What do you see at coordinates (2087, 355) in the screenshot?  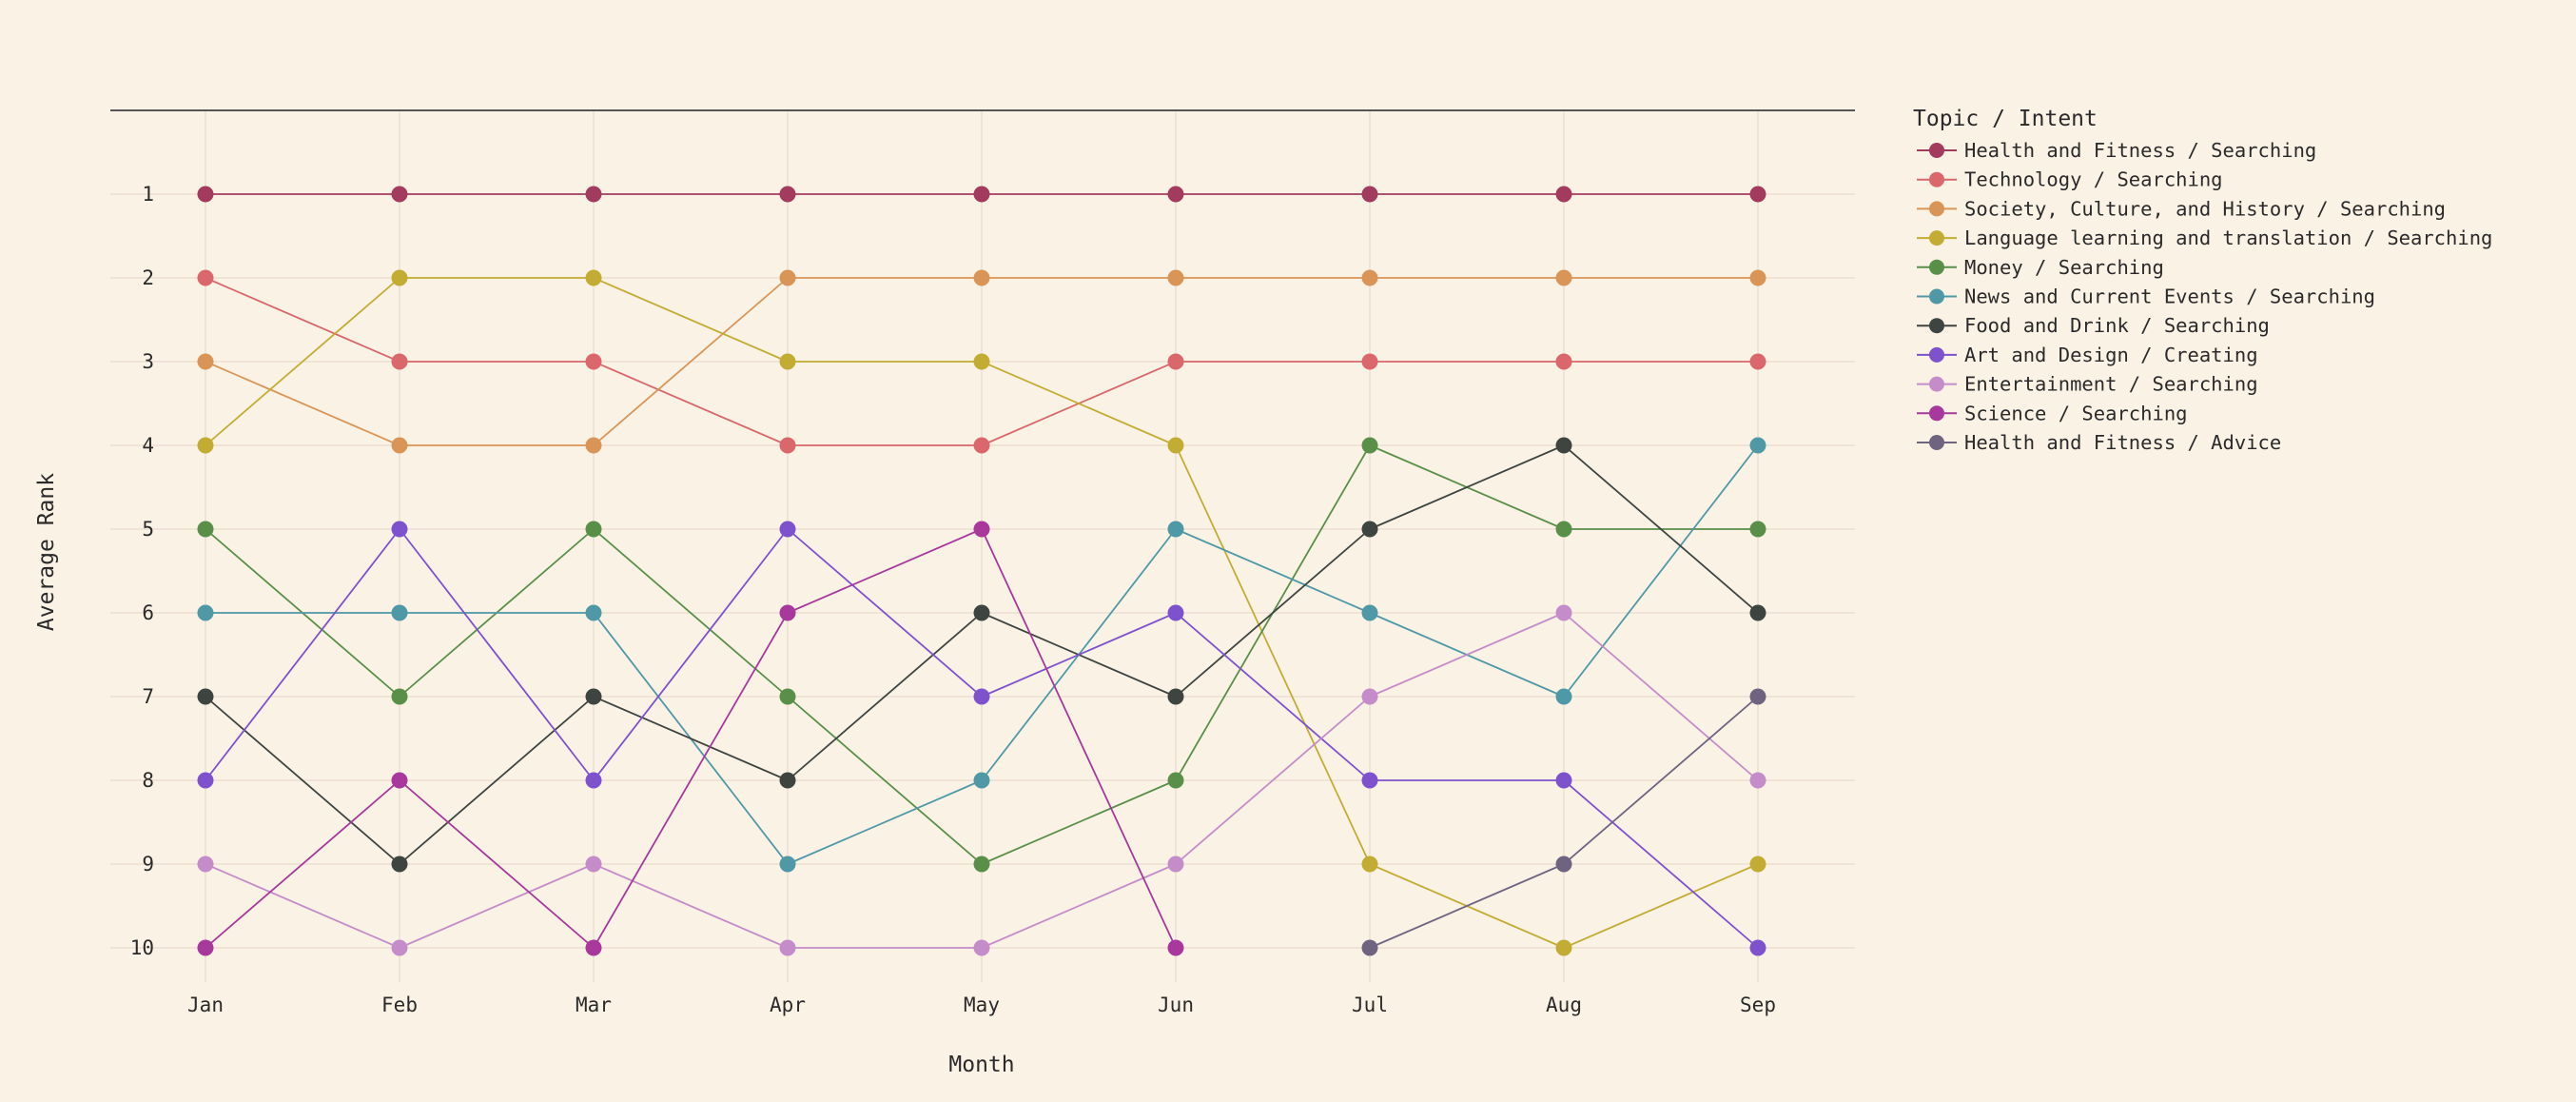 I see `legend-item: Art and Design / Creating` at bounding box center [2087, 355].